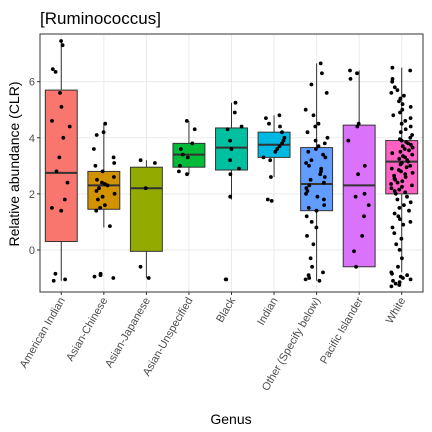  I want to click on x-tick-label: Asian-Chinese, so click(87, 330).